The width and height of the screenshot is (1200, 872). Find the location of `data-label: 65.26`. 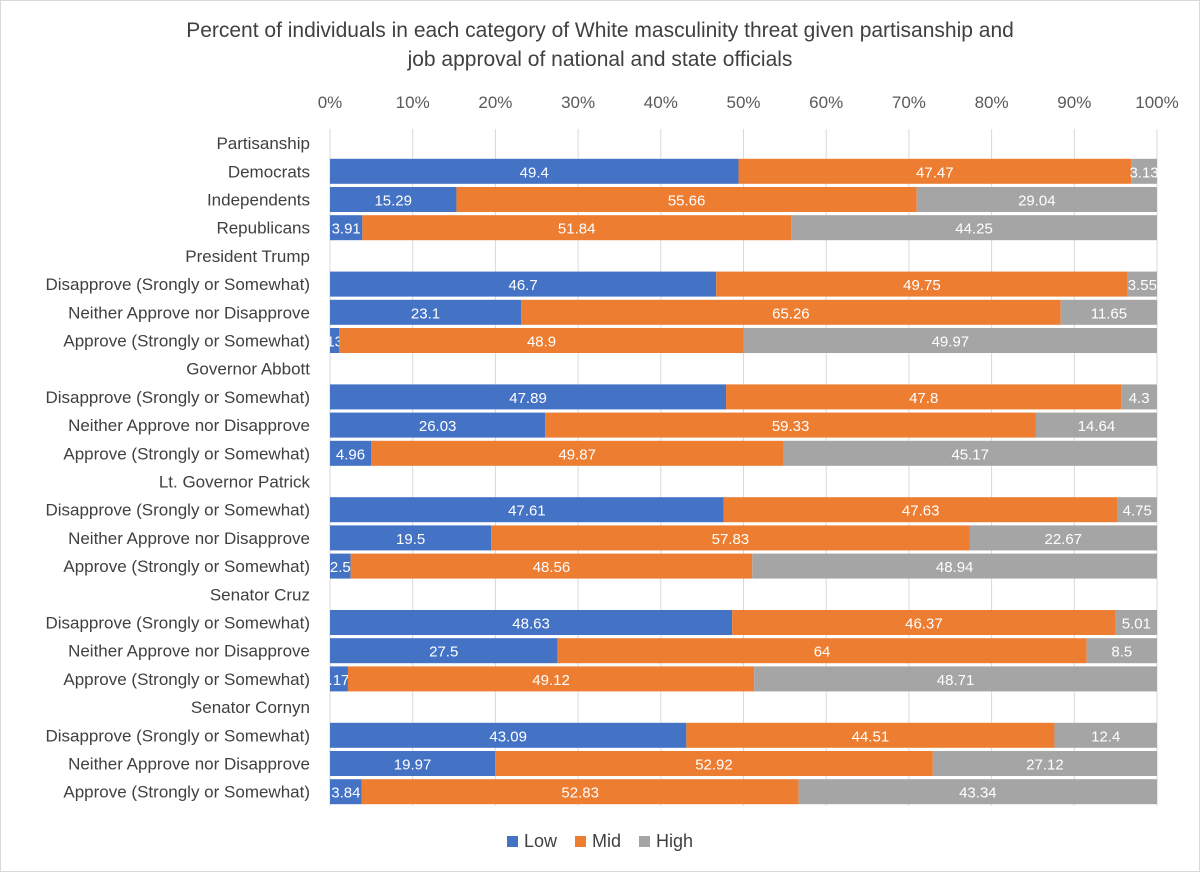

data-label: 65.26 is located at coordinates (791, 313).